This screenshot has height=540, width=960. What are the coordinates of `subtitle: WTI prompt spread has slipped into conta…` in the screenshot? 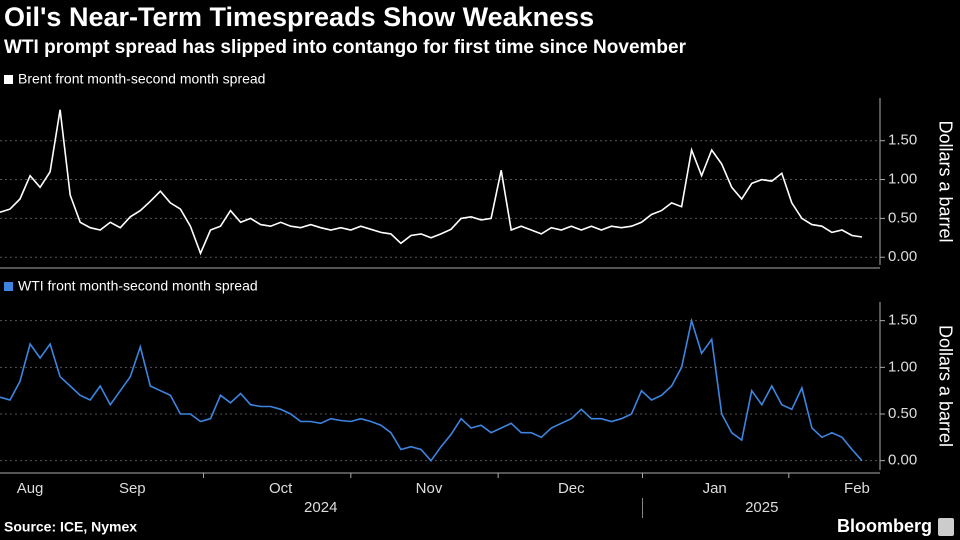 It's located at (345, 47).